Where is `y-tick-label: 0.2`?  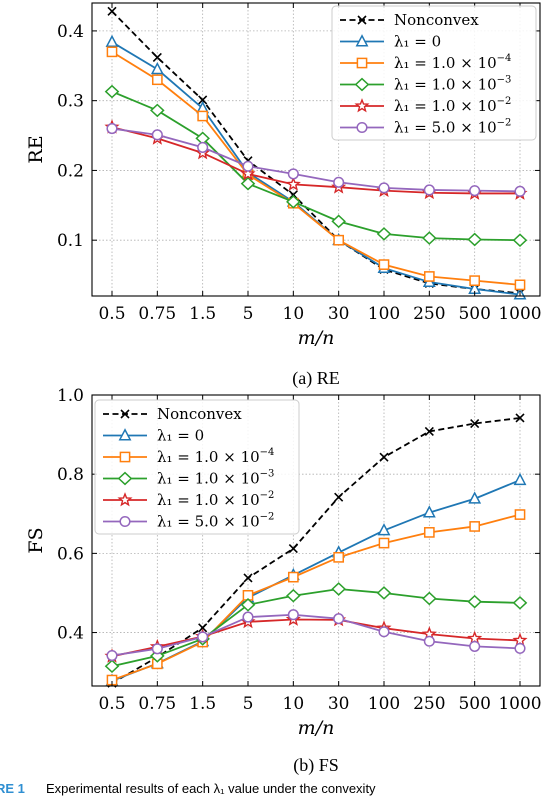
y-tick-label: 0.2 is located at coordinates (70, 171).